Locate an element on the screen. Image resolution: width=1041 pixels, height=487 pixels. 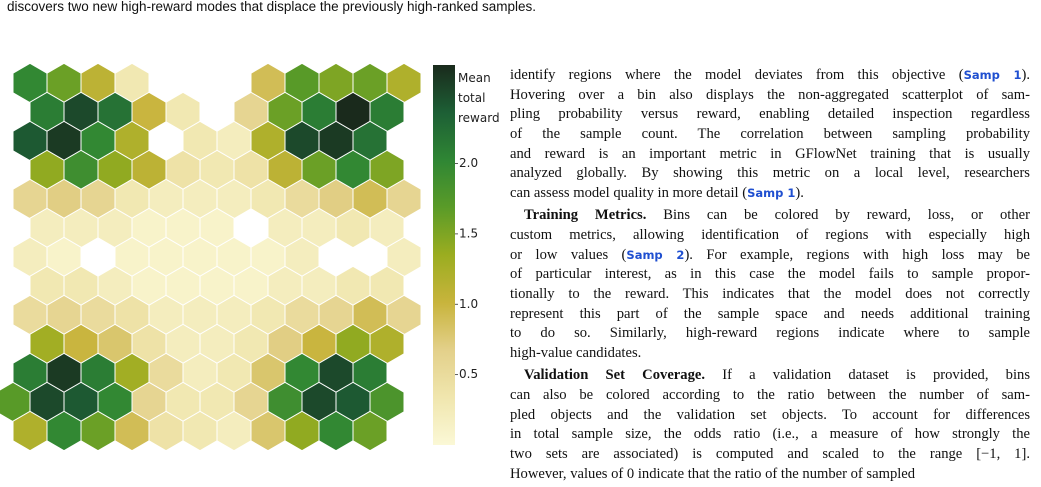
colorbar-tick-label: 1.0 is located at coordinates (468, 304).